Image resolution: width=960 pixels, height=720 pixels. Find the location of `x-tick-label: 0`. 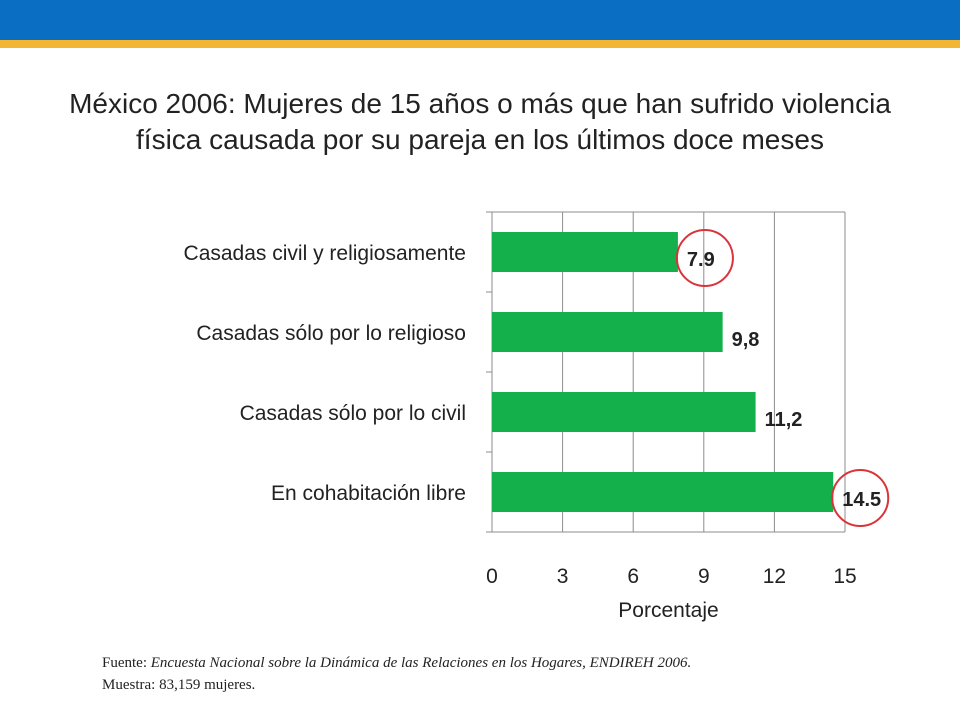

x-tick-label: 0 is located at coordinates (492, 576).